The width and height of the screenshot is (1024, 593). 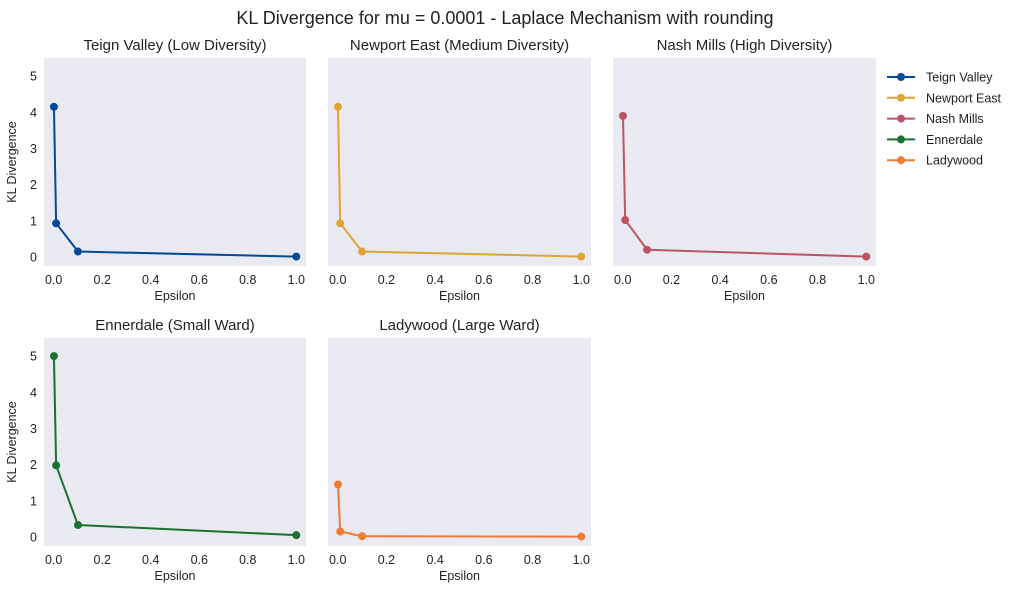 What do you see at coordinates (959, 78) in the screenshot?
I see `legend-label: Teign Valley` at bounding box center [959, 78].